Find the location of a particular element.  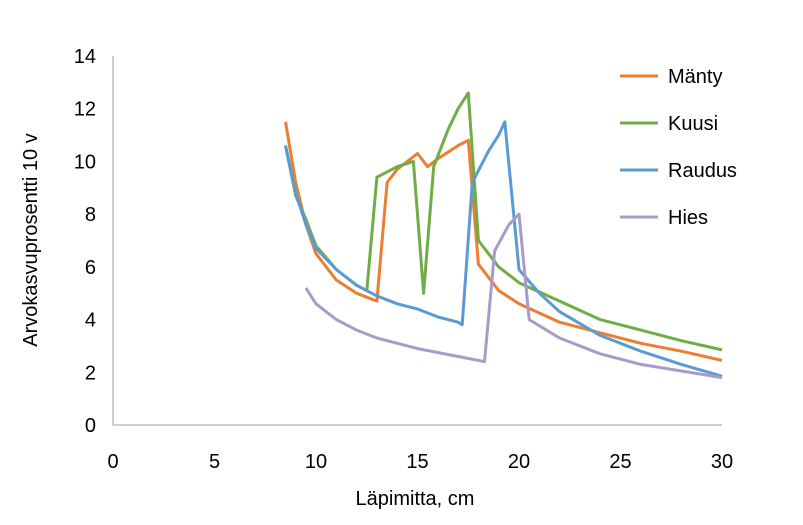

x-tick-label: 15 is located at coordinates (417, 462).